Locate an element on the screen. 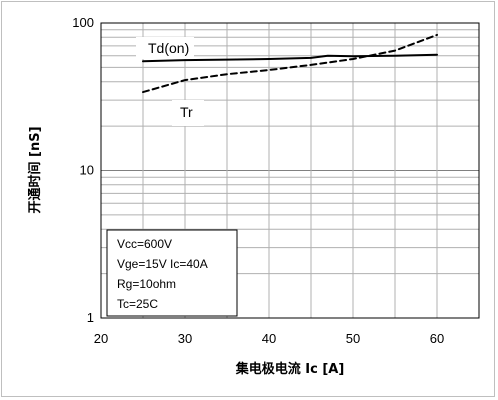 This screenshot has height=400, width=498. x-tick-label: 60 is located at coordinates (437, 338).